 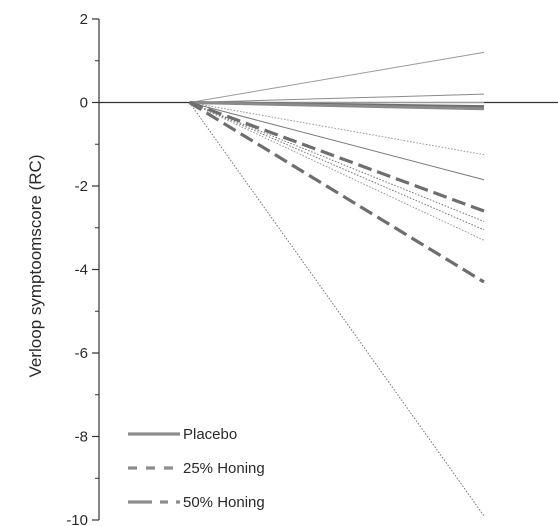 What do you see at coordinates (81, 353) in the screenshot?
I see `y-tick-label: -6` at bounding box center [81, 353].